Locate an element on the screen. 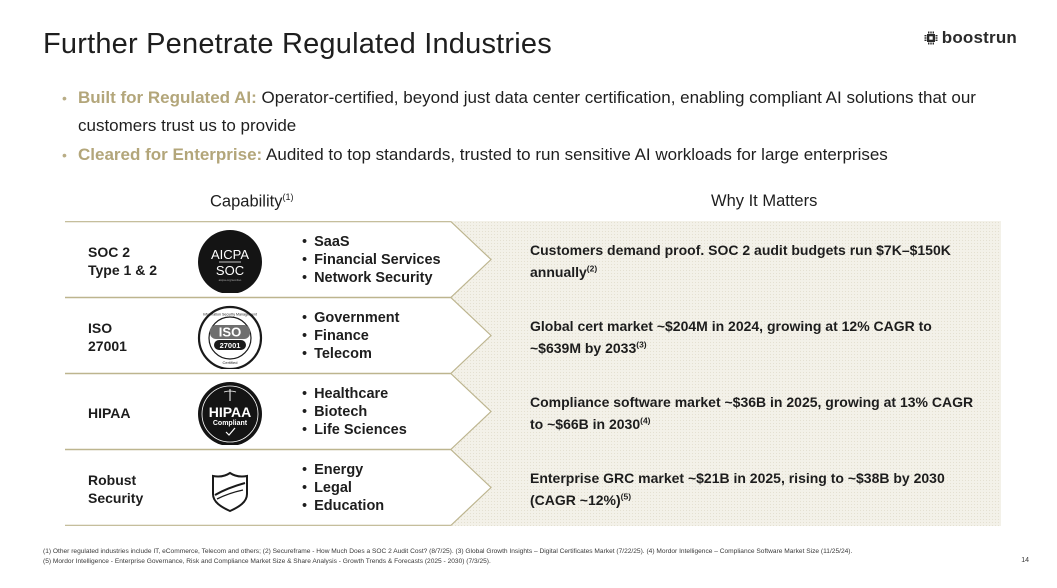 This screenshot has height=588, width=1057. list-item: Education is located at coordinates (343, 506).